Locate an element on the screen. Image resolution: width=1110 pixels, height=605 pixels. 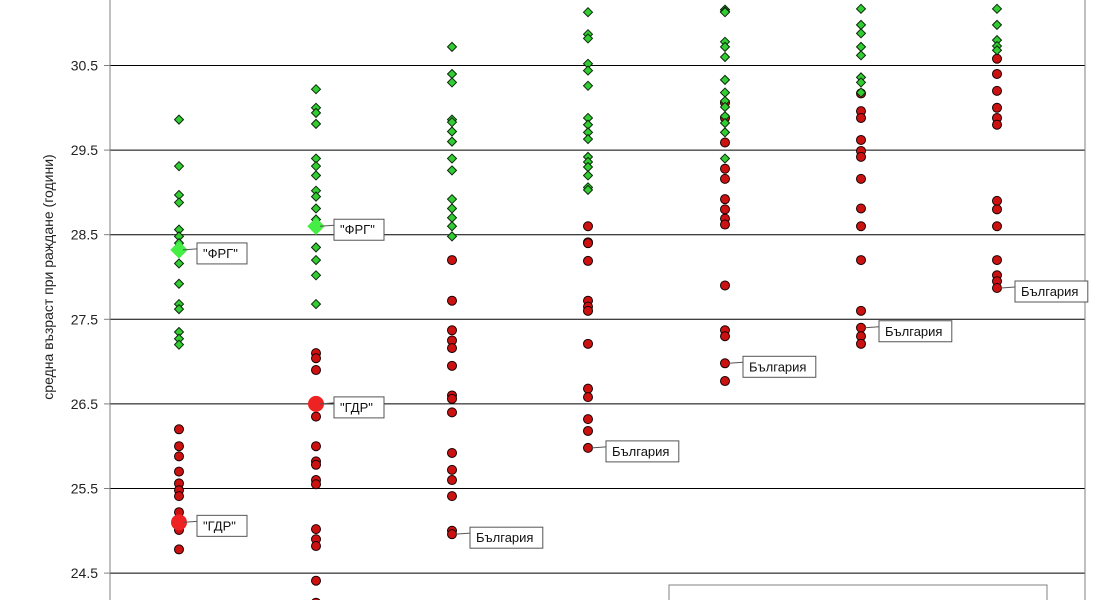
annotation-label: "ГДР" is located at coordinates (356, 407).